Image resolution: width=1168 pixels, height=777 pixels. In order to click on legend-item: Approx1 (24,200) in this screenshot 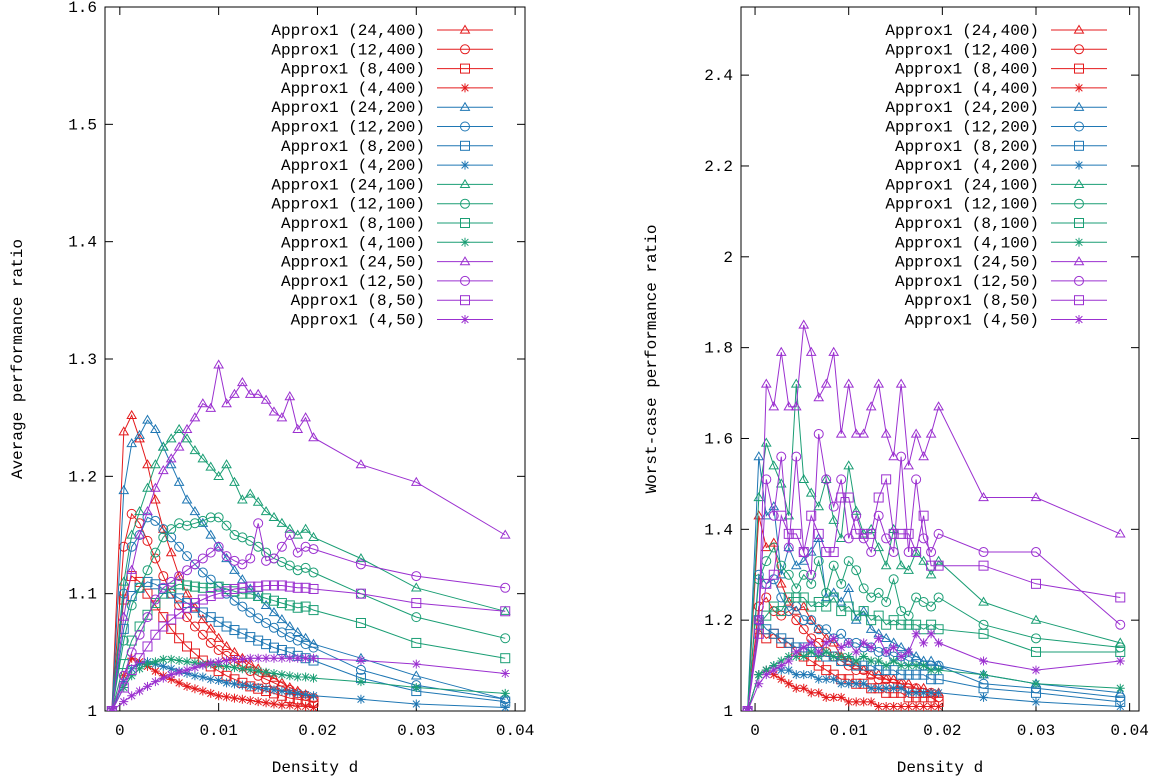, I will do `click(996, 108)`.